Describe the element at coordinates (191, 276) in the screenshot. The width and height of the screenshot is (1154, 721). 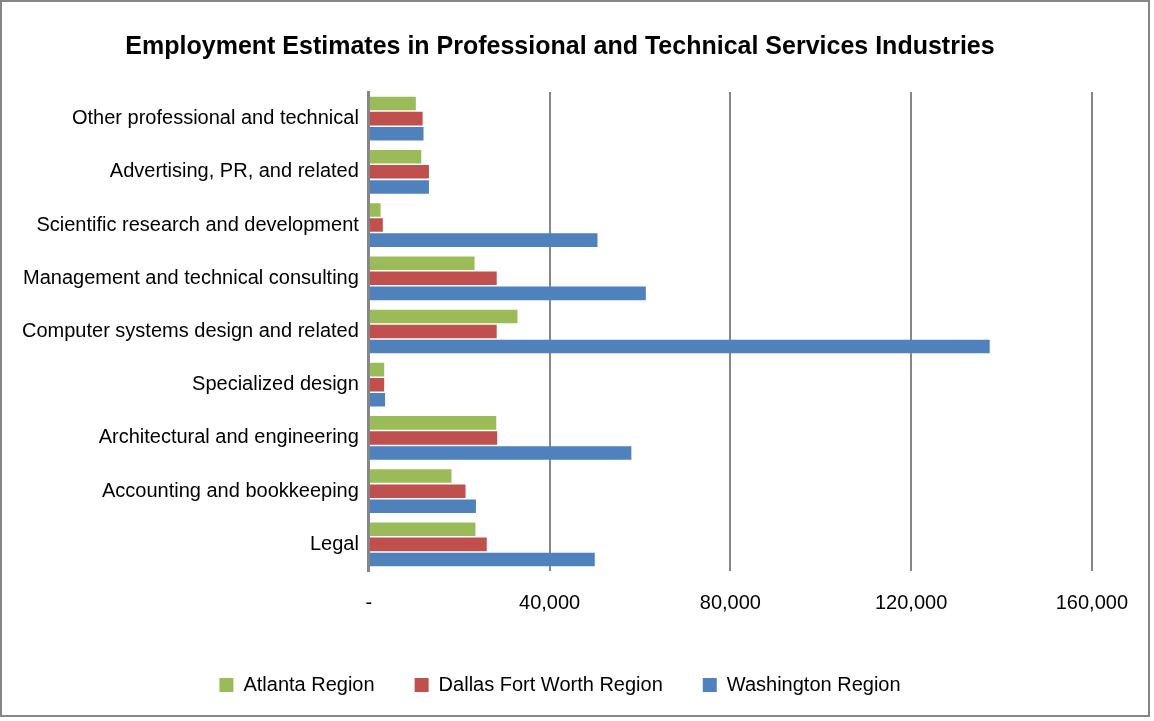
I see `y-tick-label: Management and technical consulting` at that location.